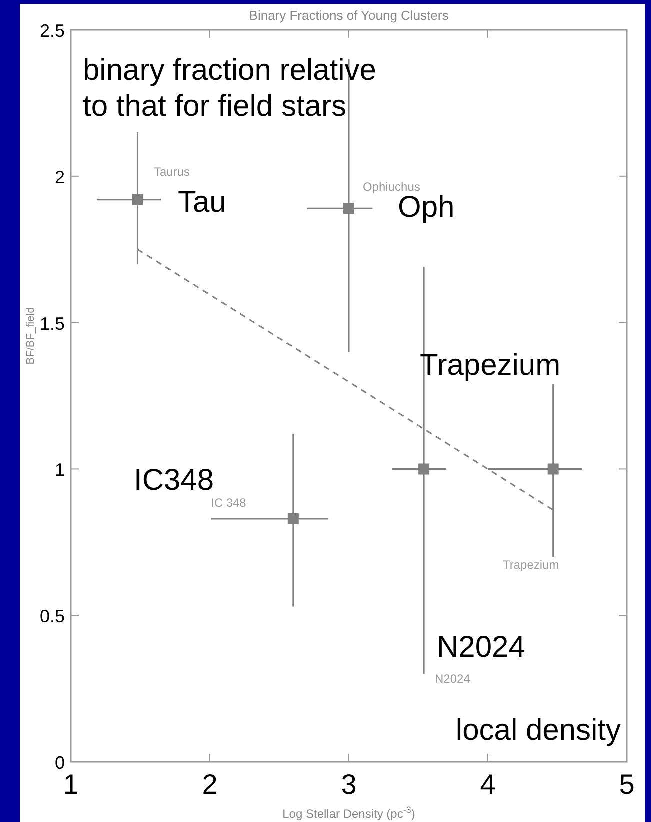 The height and width of the screenshot is (822, 651). Describe the element at coordinates (229, 88) in the screenshot. I see `annotation: binary fraction relative to that for field stars` at that location.